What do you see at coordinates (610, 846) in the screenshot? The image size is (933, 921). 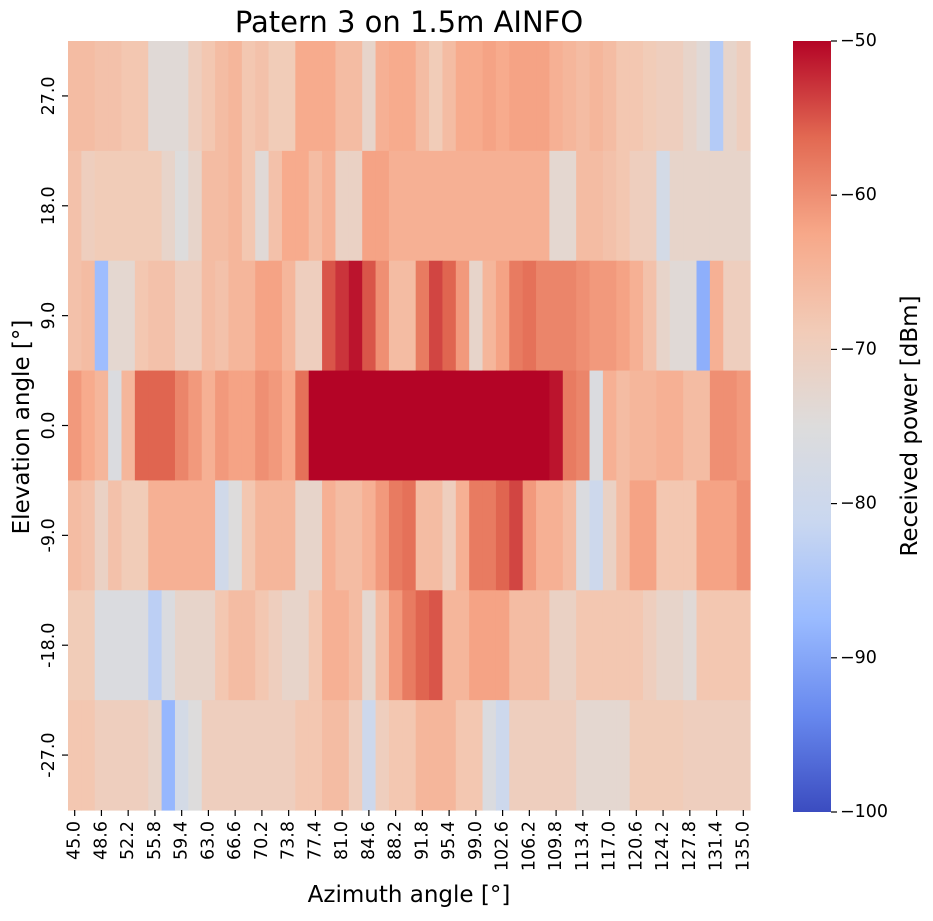 I see `x-tick-label: 117.0` at bounding box center [610, 846].